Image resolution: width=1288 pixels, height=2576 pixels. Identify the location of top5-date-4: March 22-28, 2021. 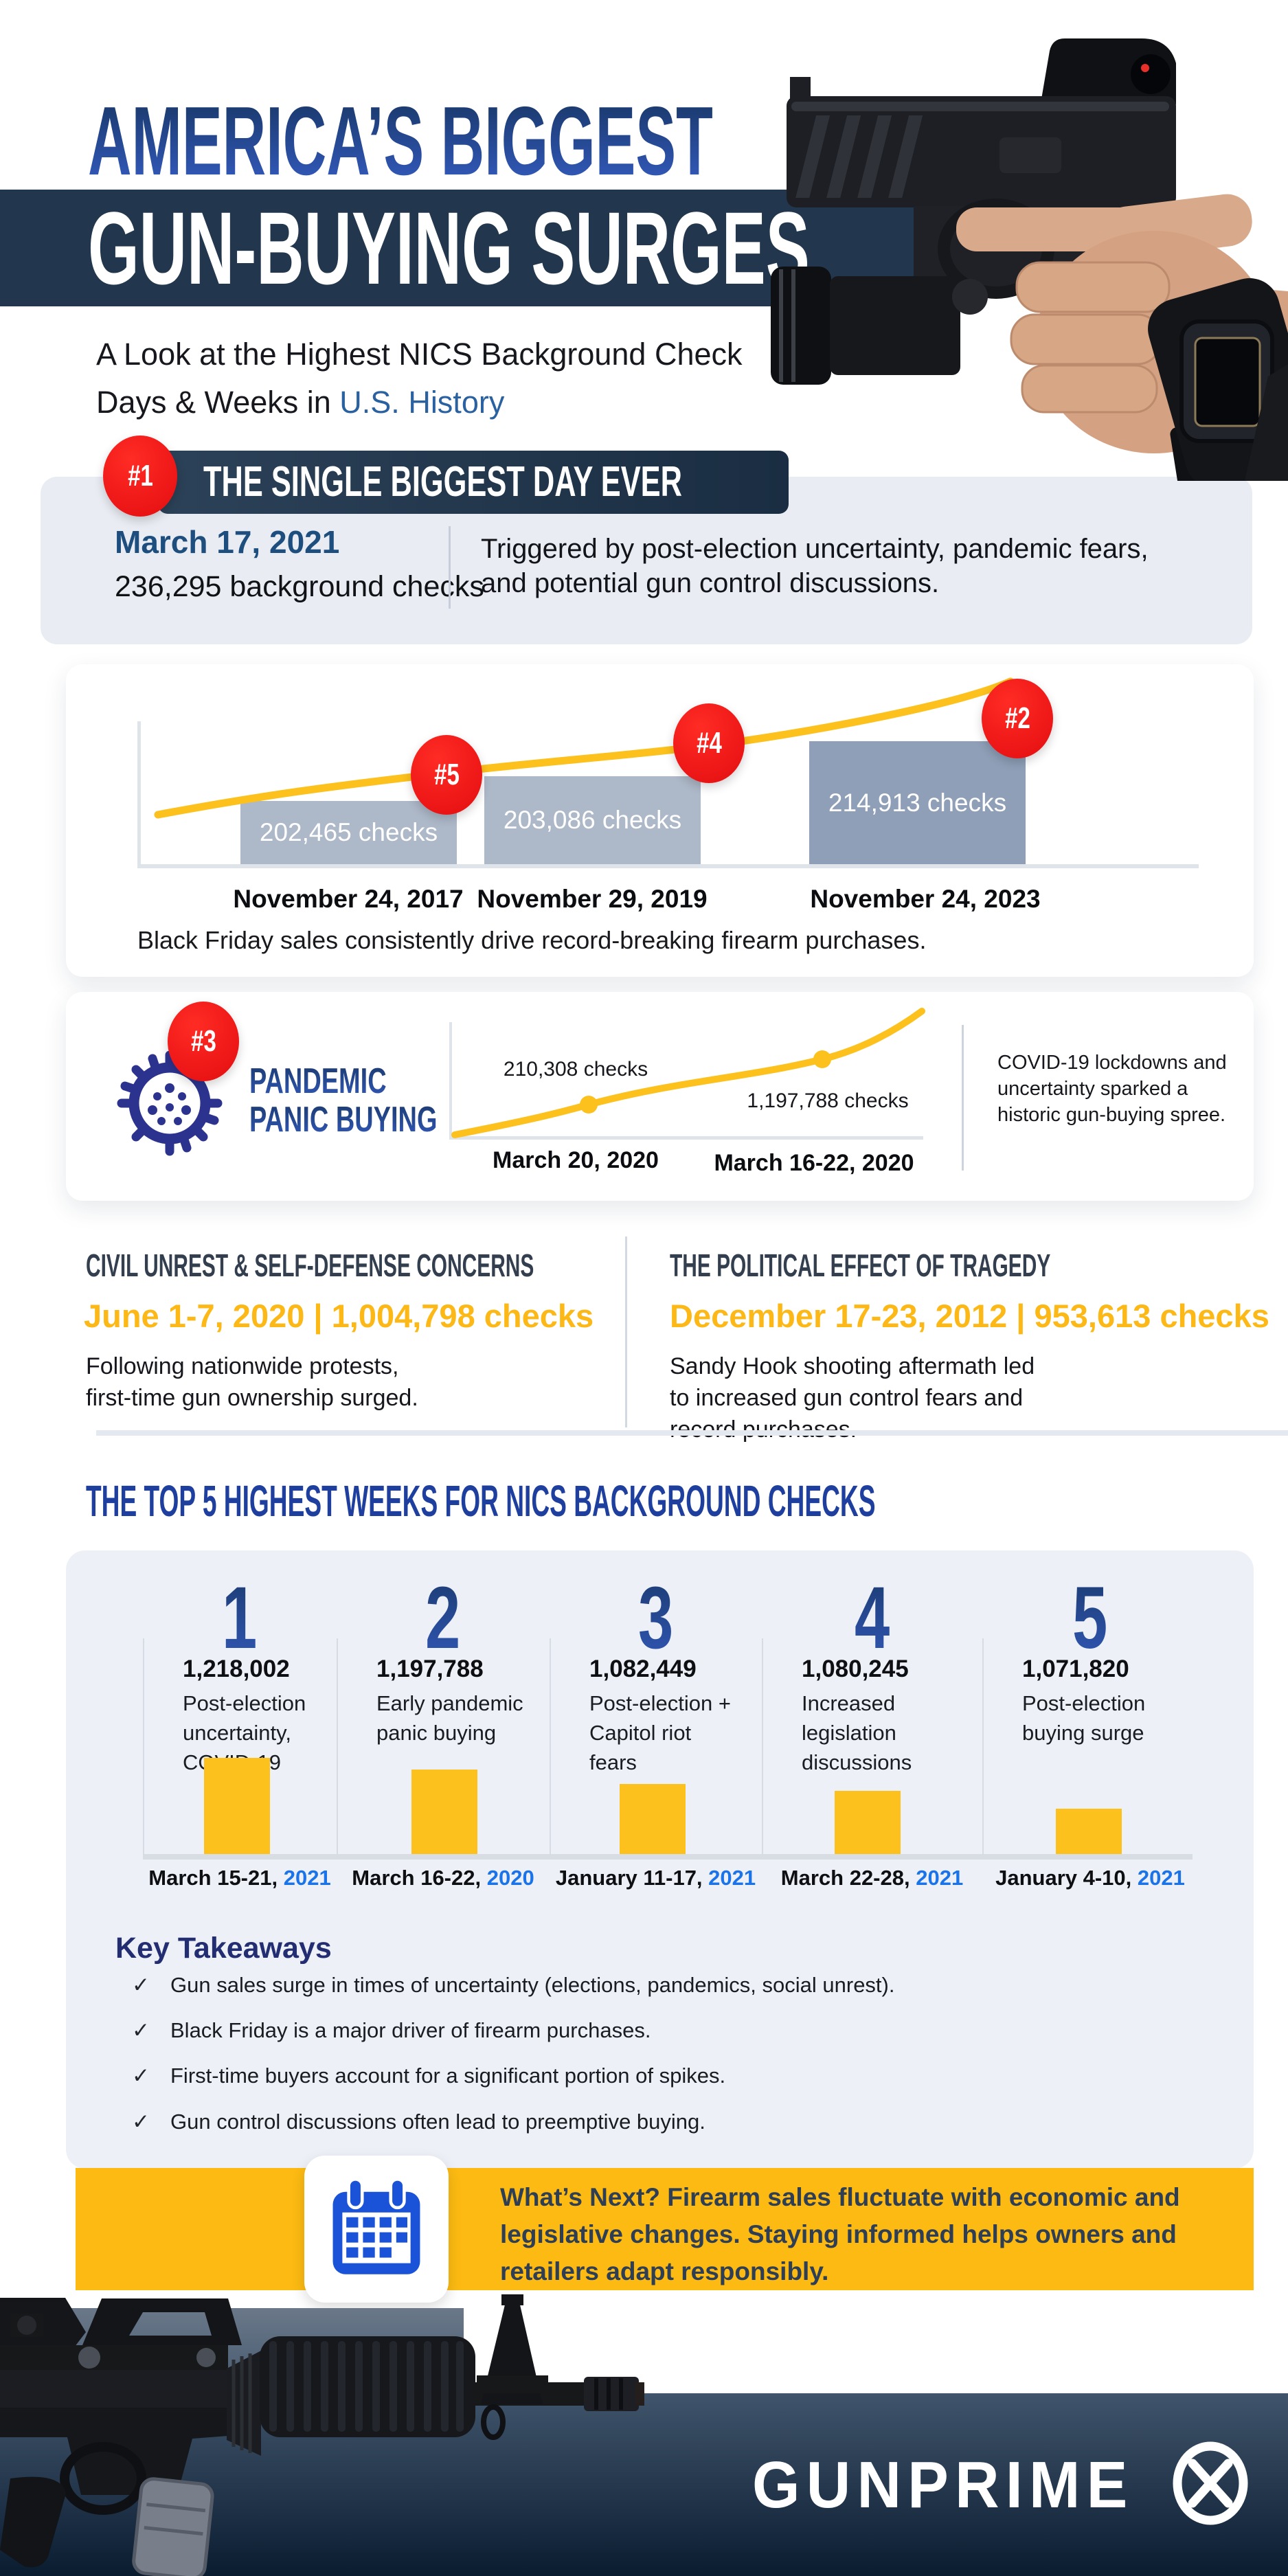
(872, 1878).